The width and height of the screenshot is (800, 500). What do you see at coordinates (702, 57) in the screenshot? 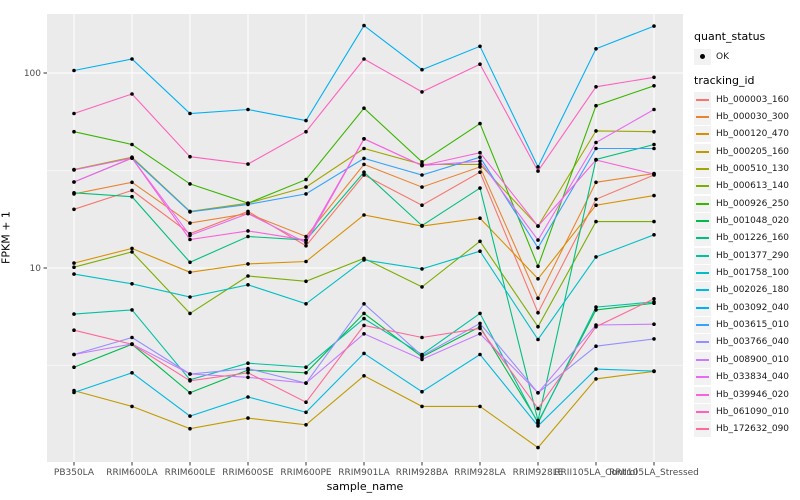
I see `black-point-icon` at bounding box center [702, 57].